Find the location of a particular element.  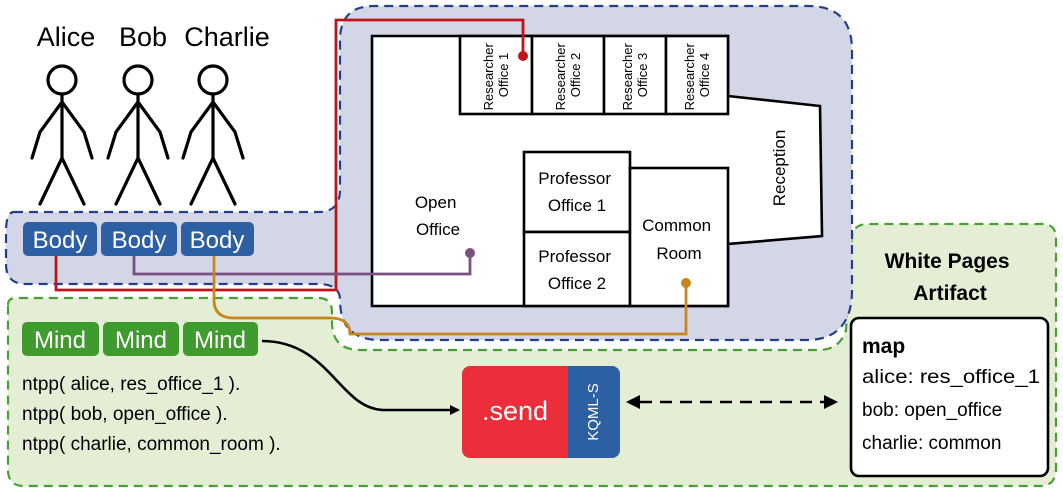

send-button-bg is located at coordinates (521, 412).